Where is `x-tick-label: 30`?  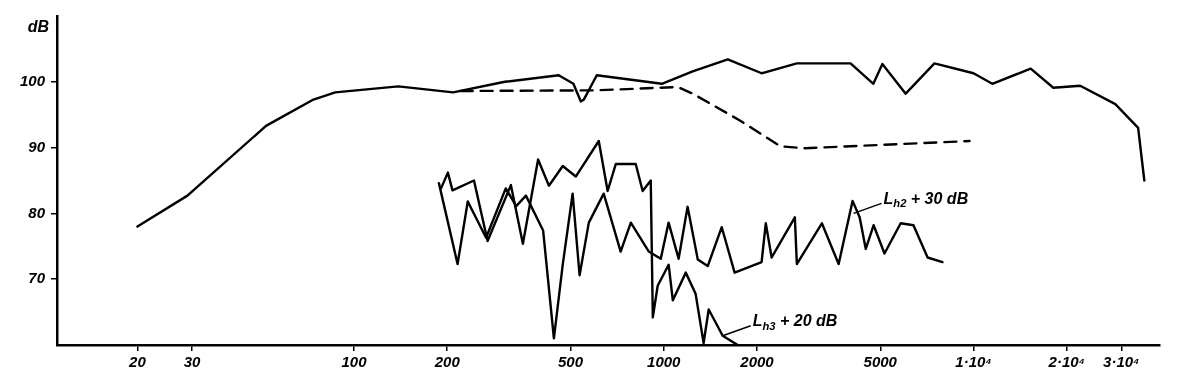 x-tick-label: 30 is located at coordinates (192, 362).